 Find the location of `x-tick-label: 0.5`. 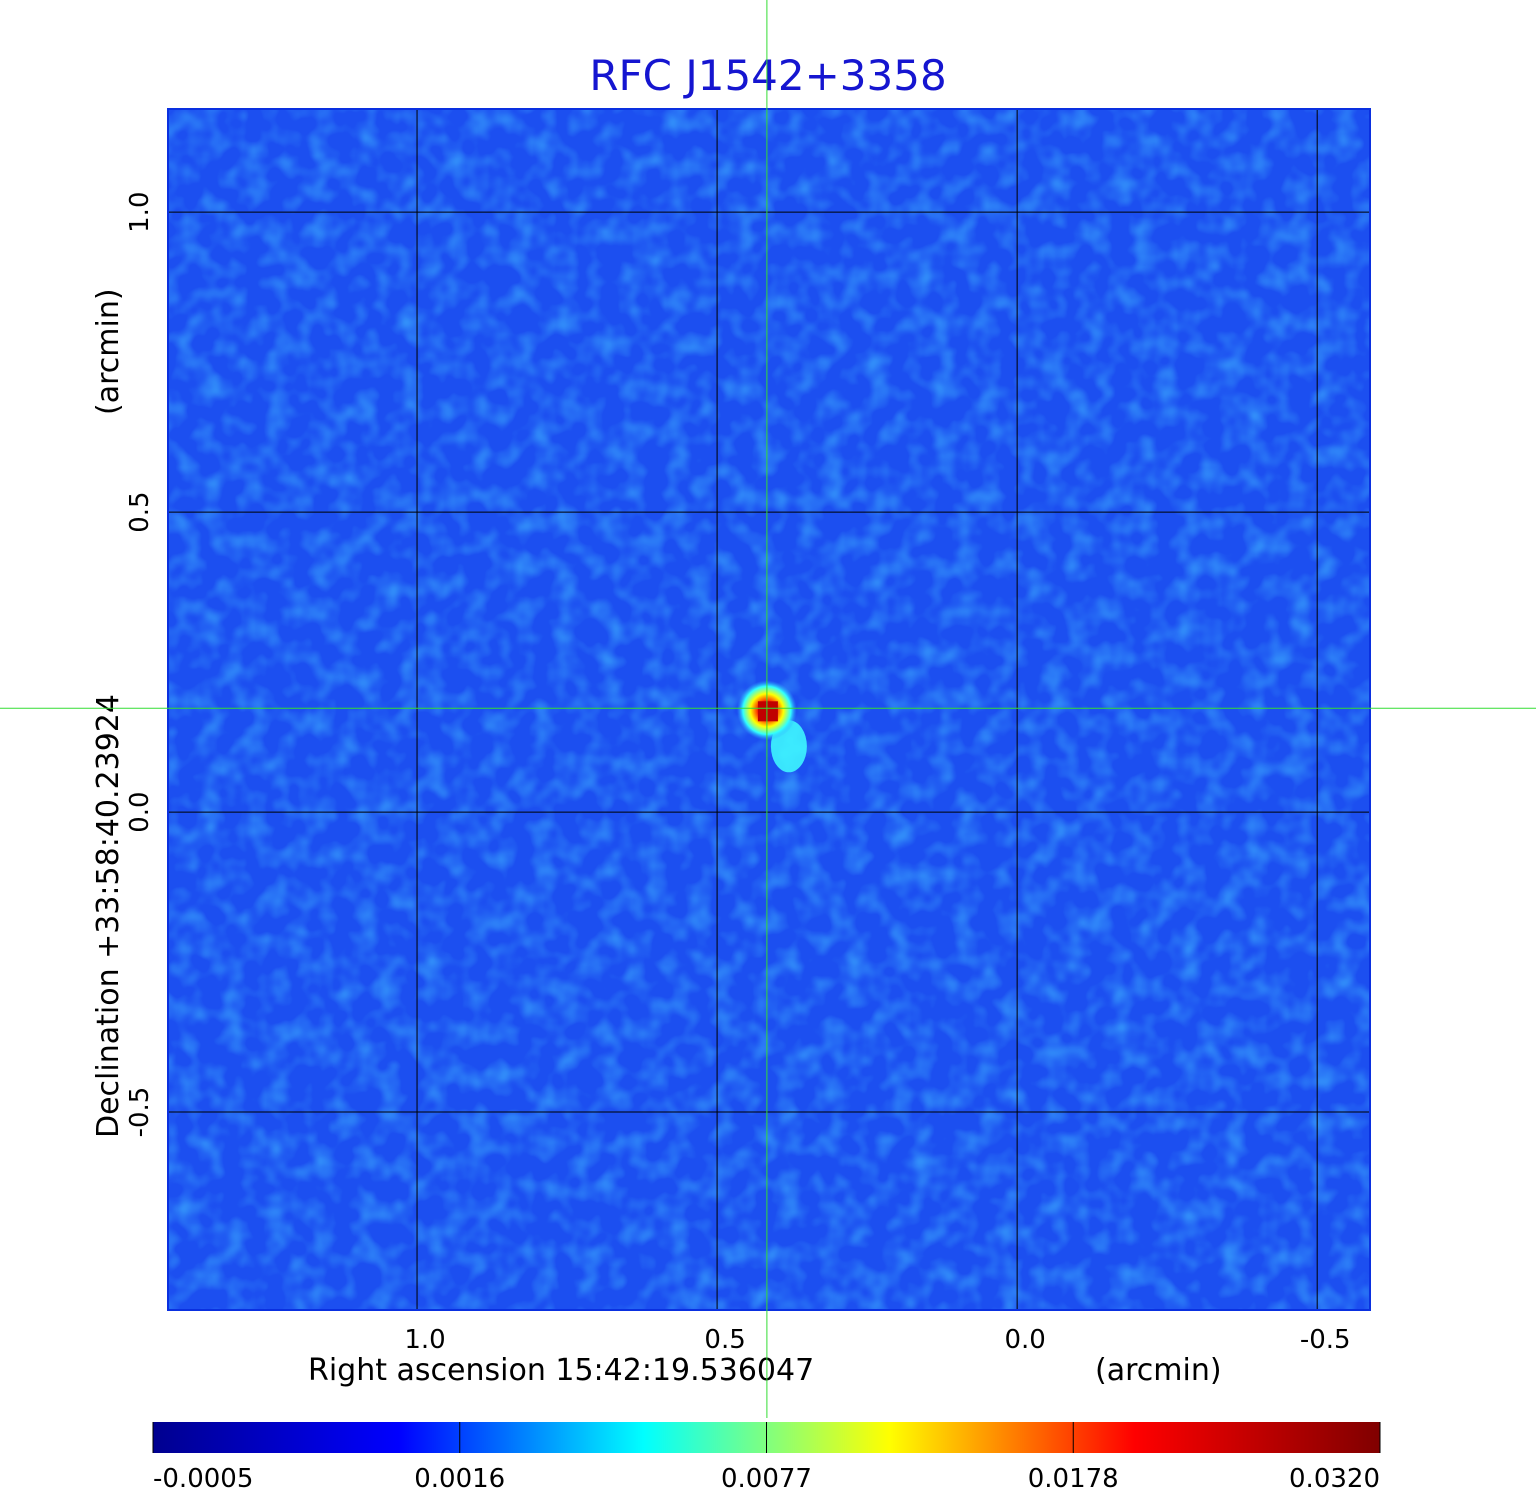

x-tick-label: 0.5 is located at coordinates (724, 1340).